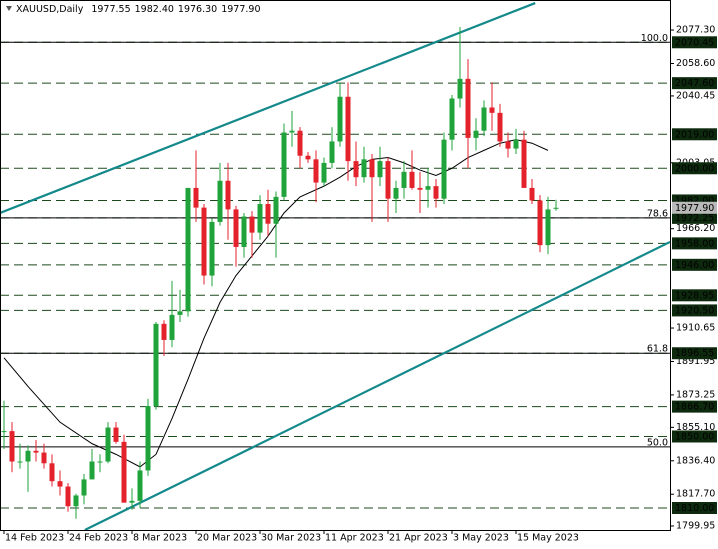  I want to click on y-tick-label: 1855.10, so click(695, 427).